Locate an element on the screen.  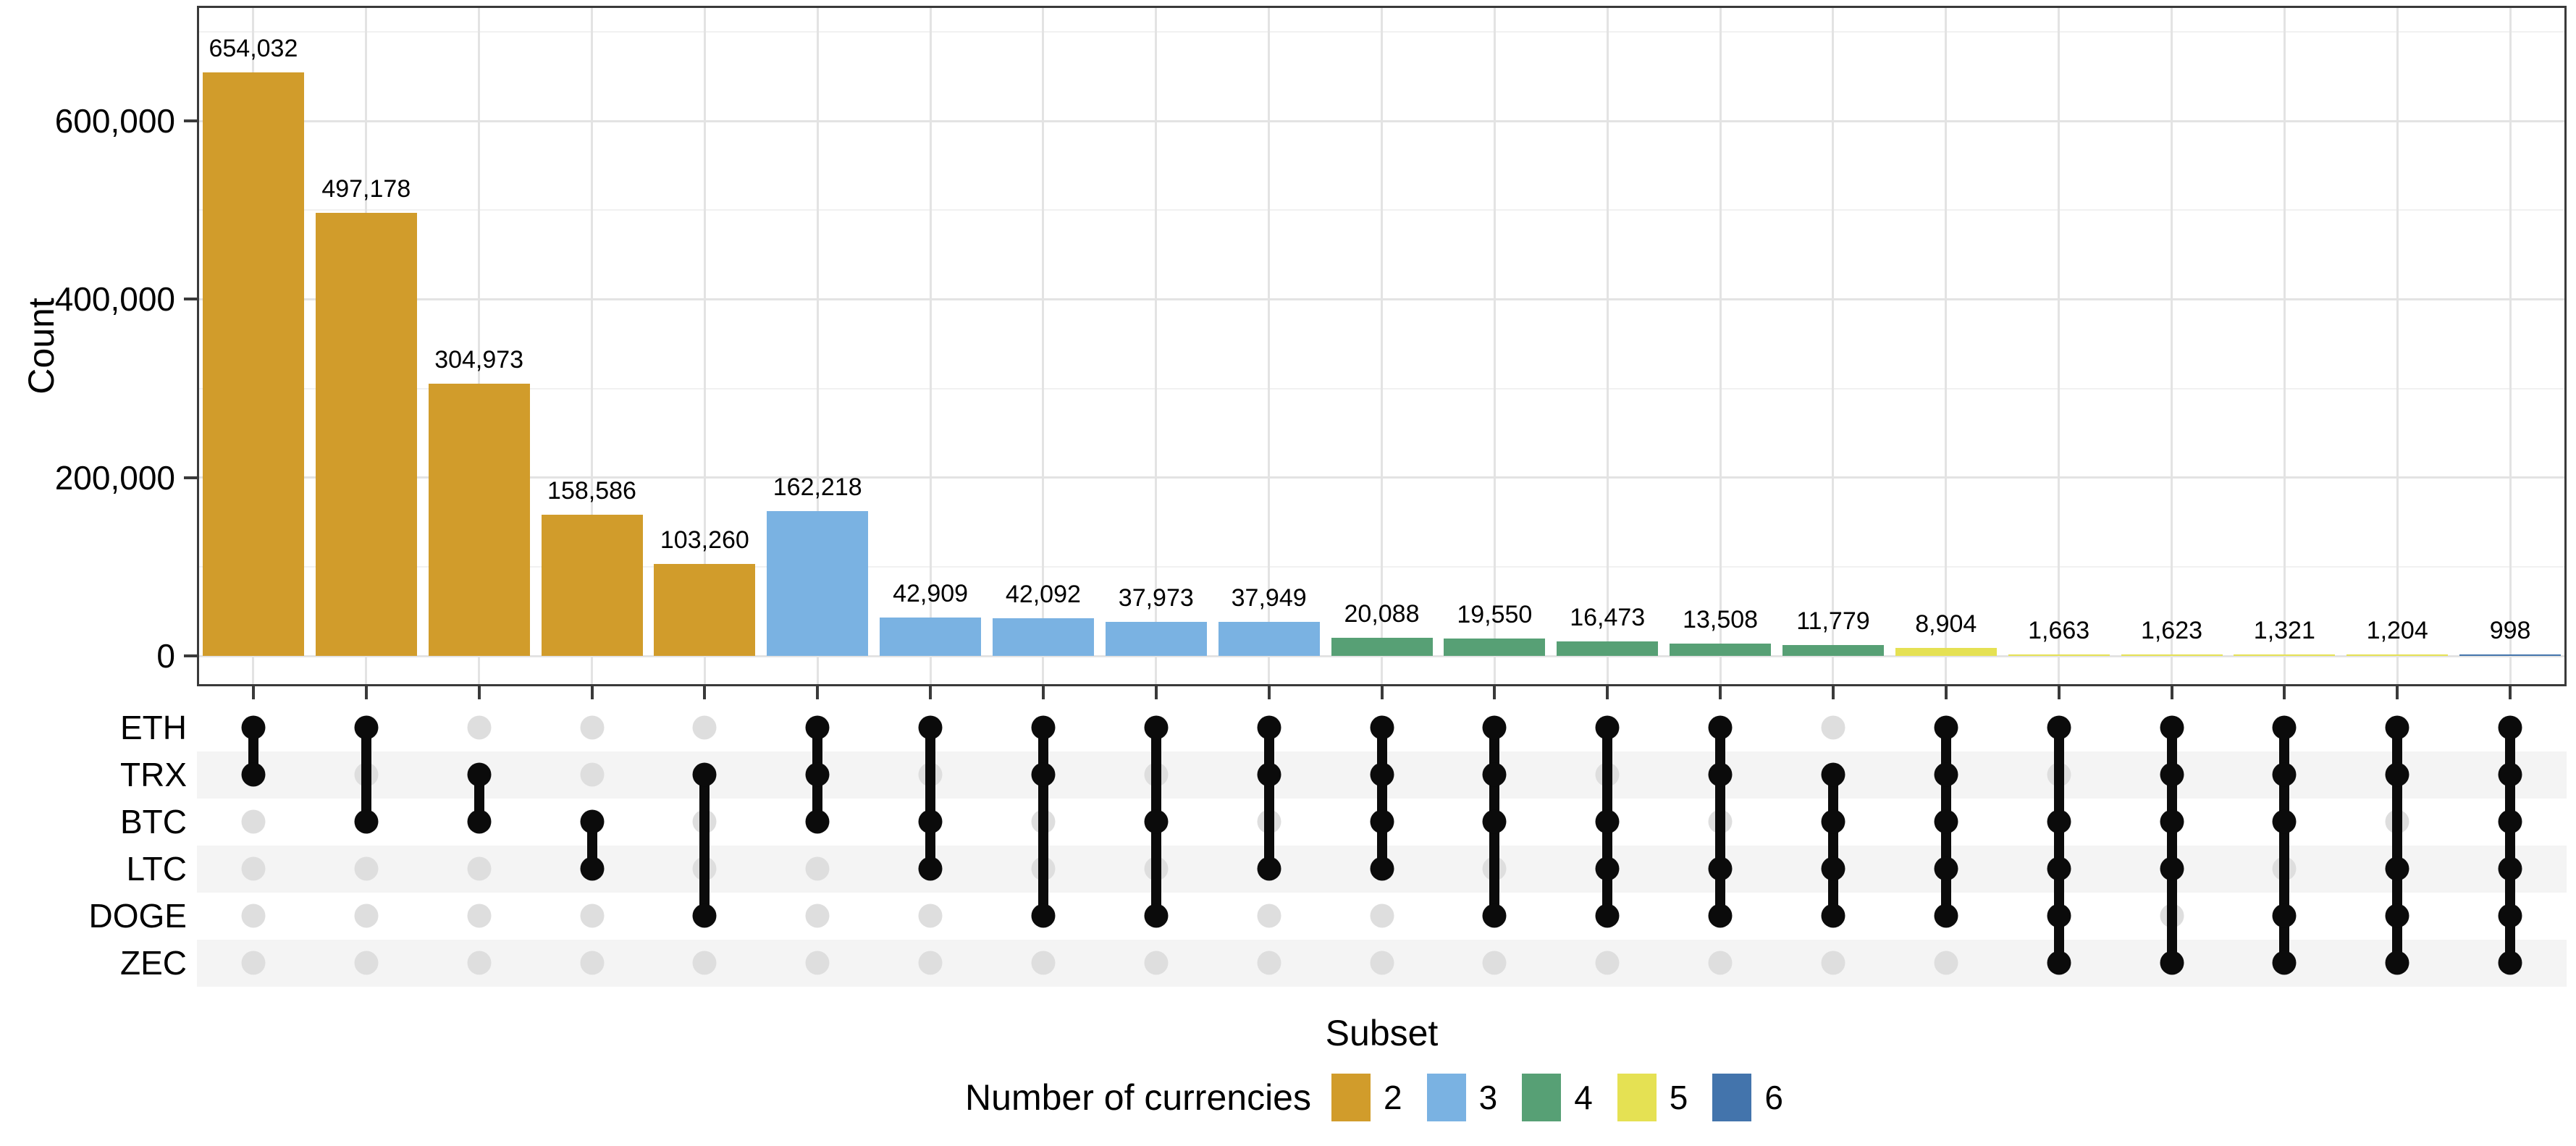
bar-value-label: 304,973 is located at coordinates (479, 360).